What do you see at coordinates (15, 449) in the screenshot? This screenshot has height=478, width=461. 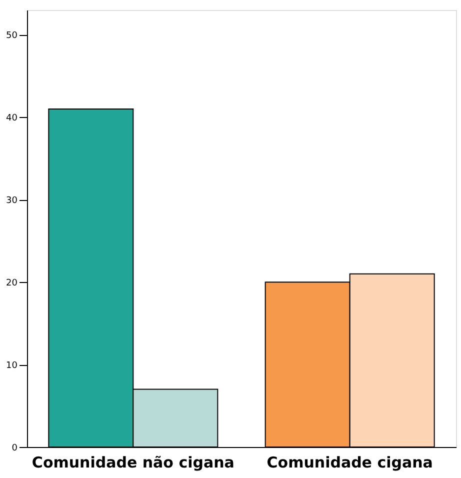 I see `y-tick-label: 0` at bounding box center [15, 449].